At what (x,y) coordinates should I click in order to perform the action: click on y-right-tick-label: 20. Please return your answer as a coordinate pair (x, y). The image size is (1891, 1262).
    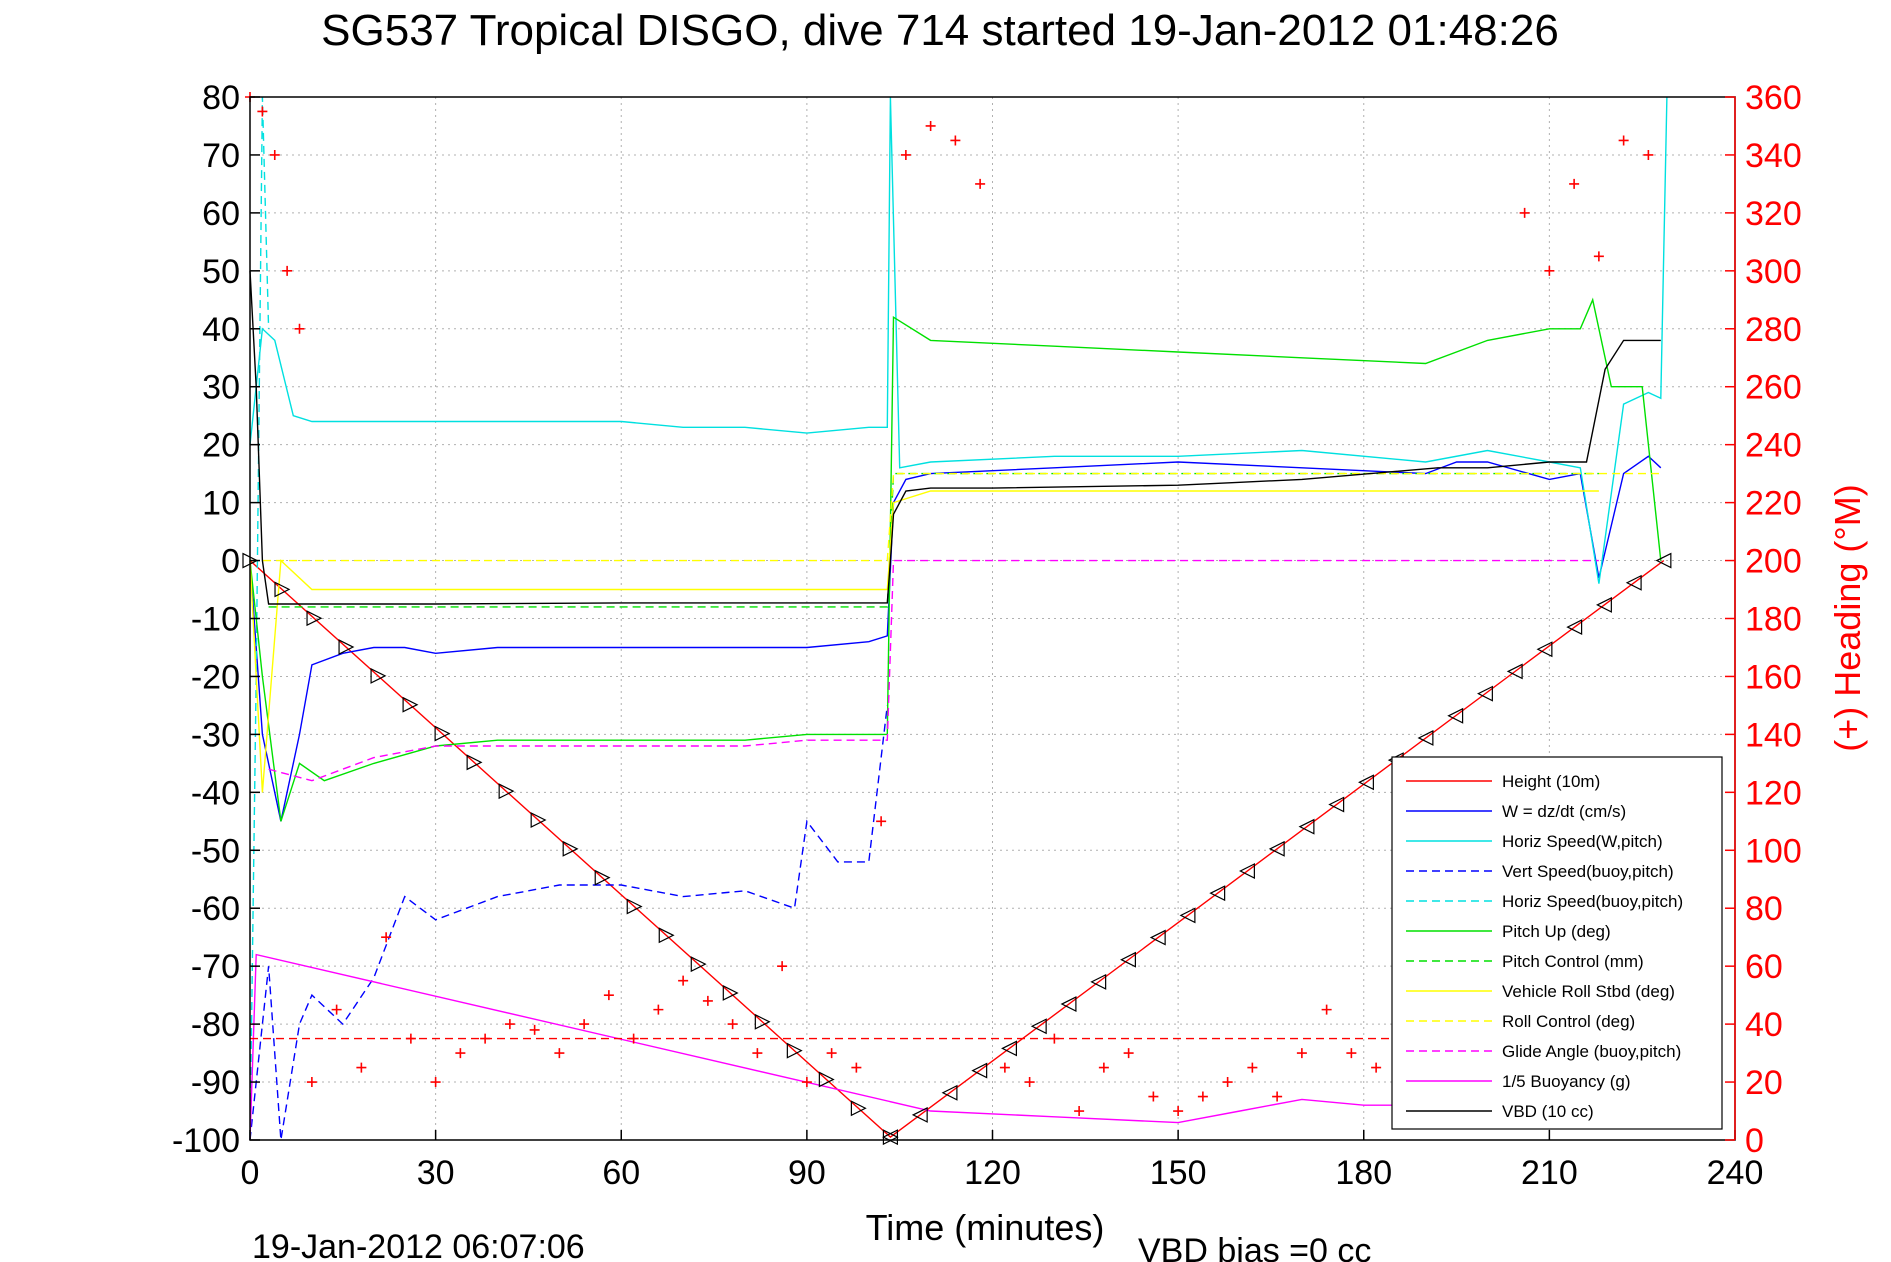
    Looking at the image, I should click on (1764, 1083).